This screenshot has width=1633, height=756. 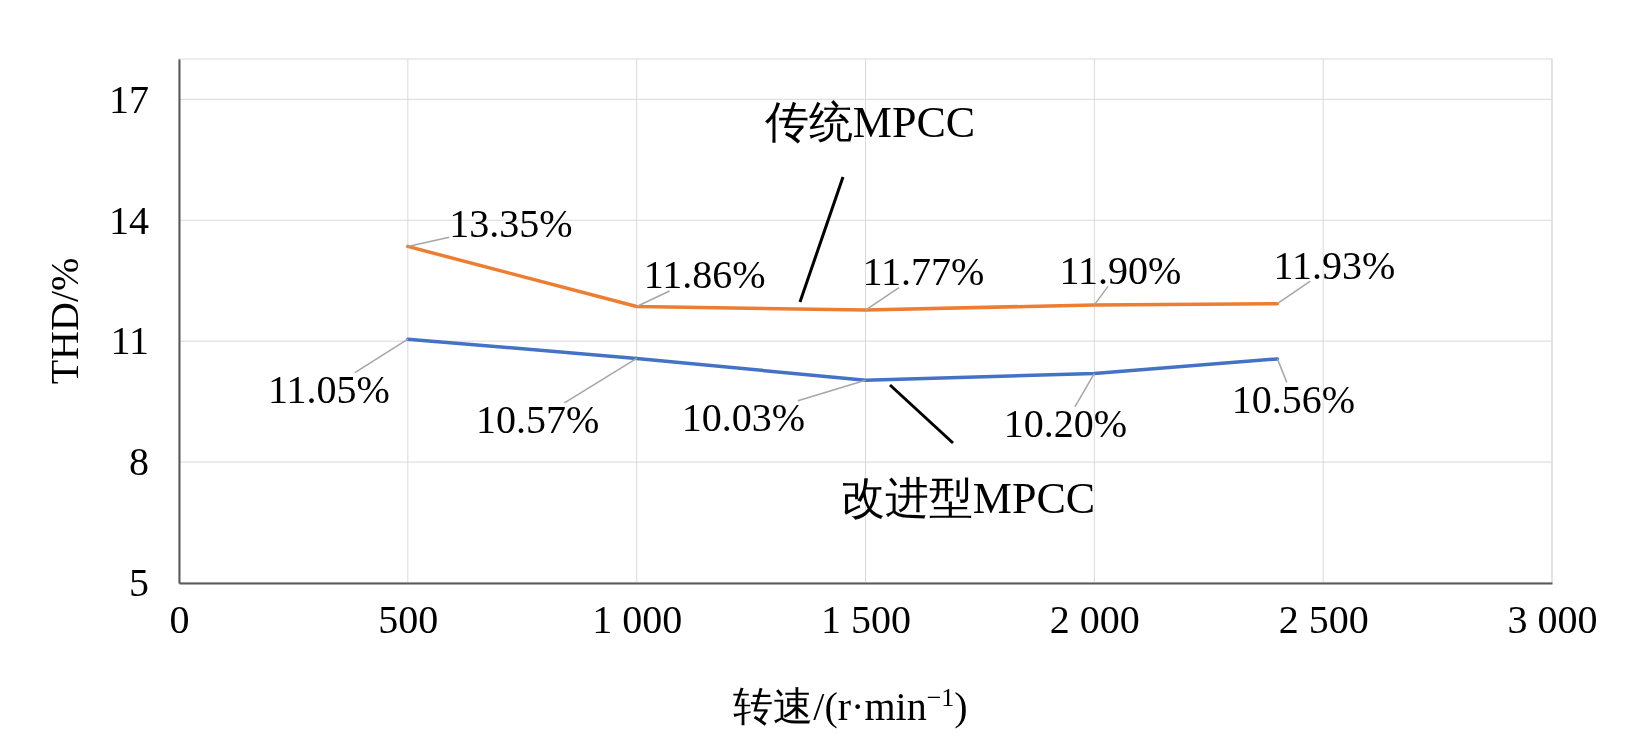 I want to click on x-tick-label: 1 500, so click(x=866, y=620).